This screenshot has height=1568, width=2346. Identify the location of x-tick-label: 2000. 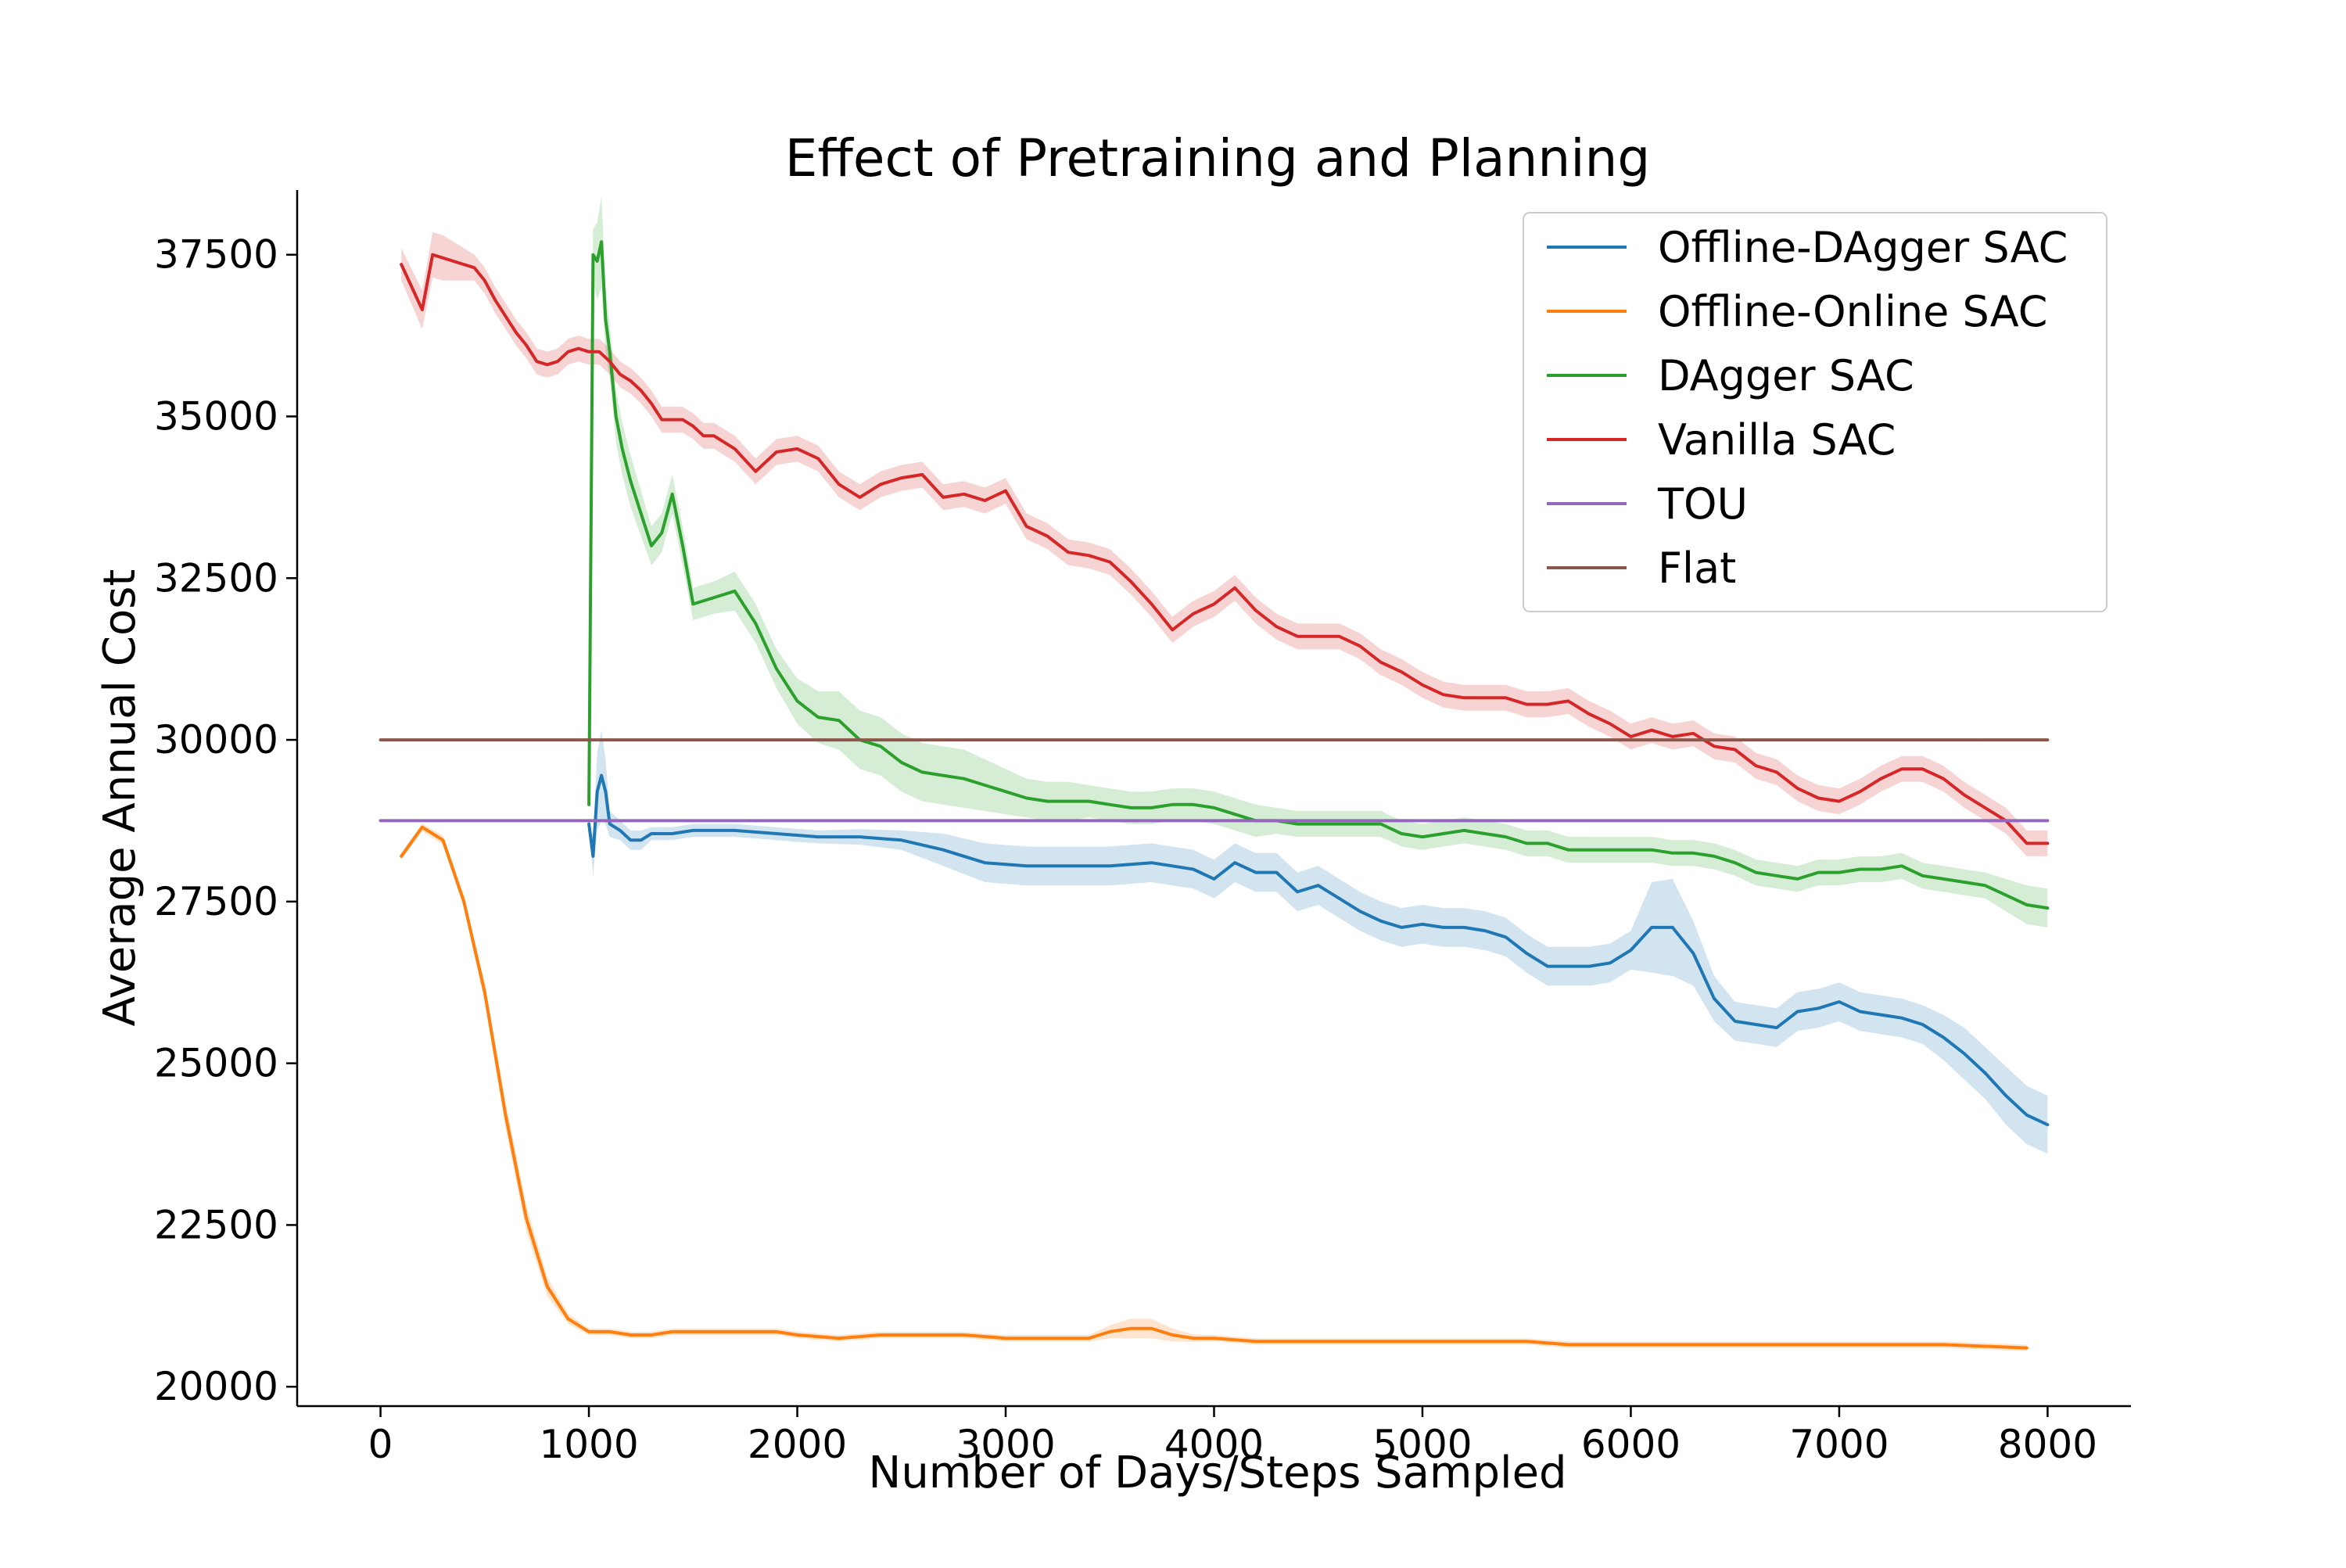
(797, 1444).